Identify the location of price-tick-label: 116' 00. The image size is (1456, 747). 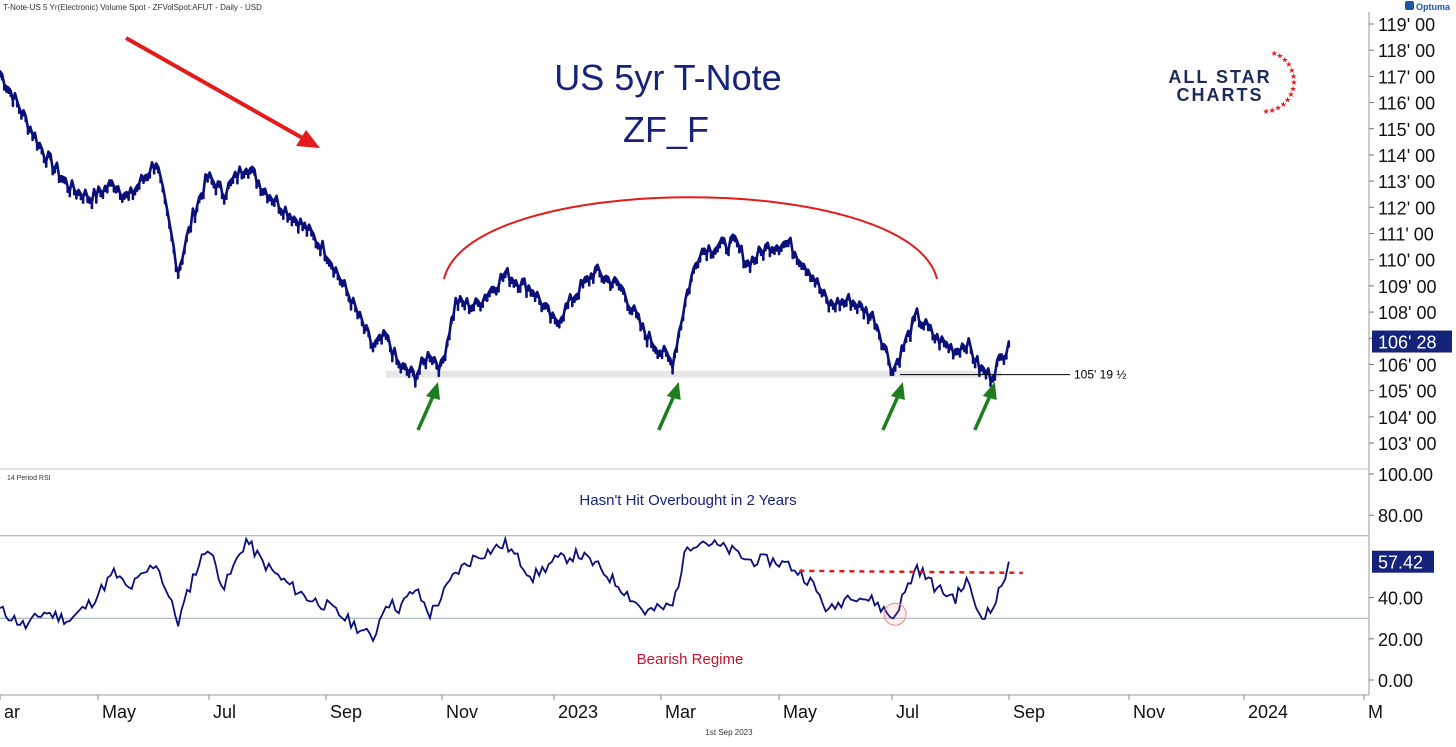
(1406, 104).